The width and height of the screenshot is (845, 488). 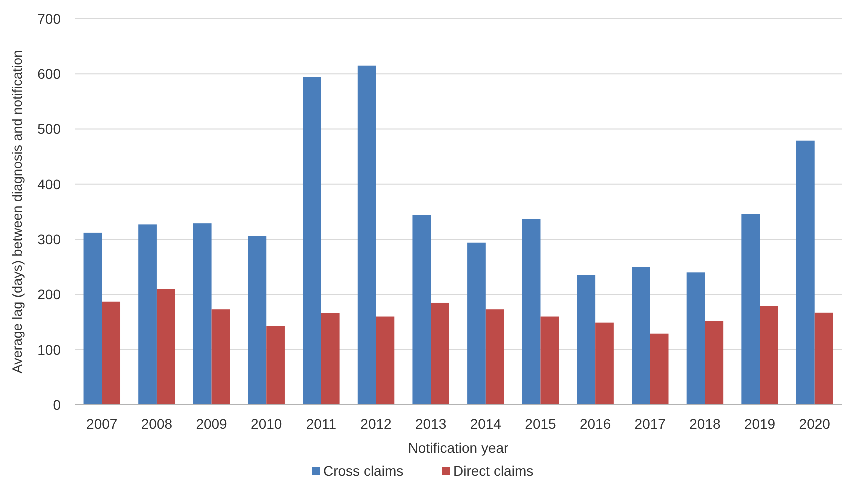 I want to click on x-tick-label: 2008, so click(x=157, y=424).